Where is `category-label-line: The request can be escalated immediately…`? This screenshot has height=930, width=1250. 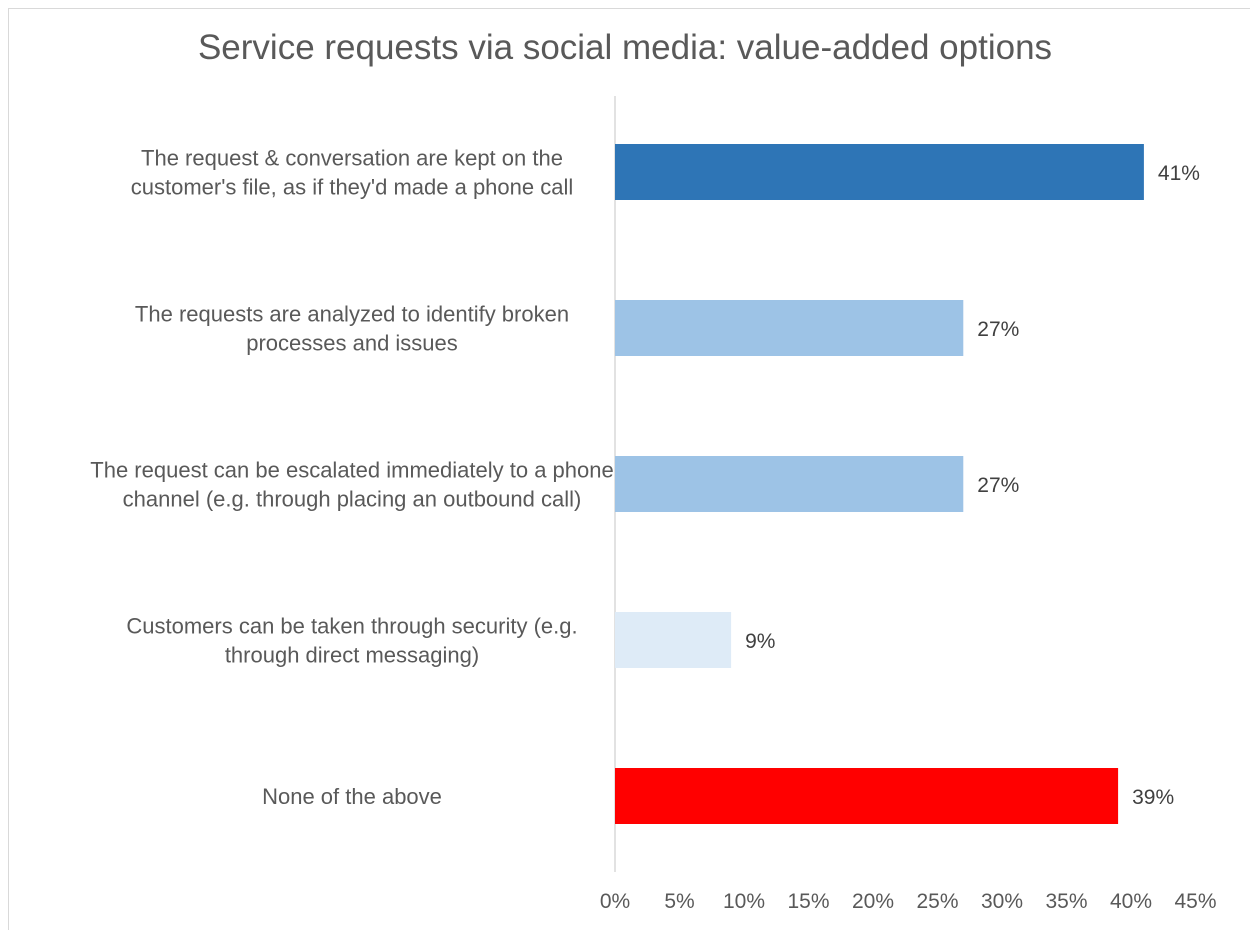 category-label-line: The request can be escalated immediately… is located at coordinates (351, 470).